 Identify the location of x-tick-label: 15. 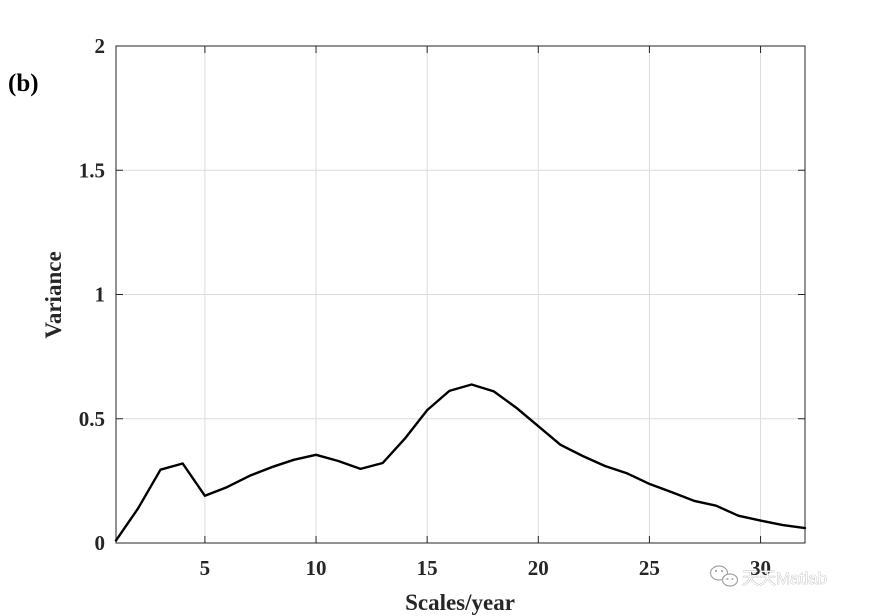
(427, 568).